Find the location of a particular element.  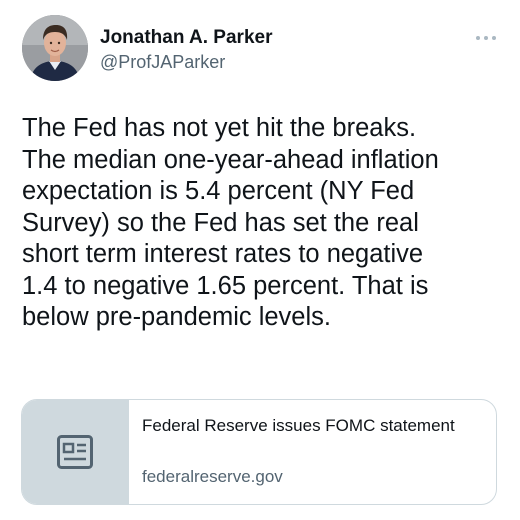

link-card-title: Federal Reserve issues FOMC statement is located at coordinates (298, 425).